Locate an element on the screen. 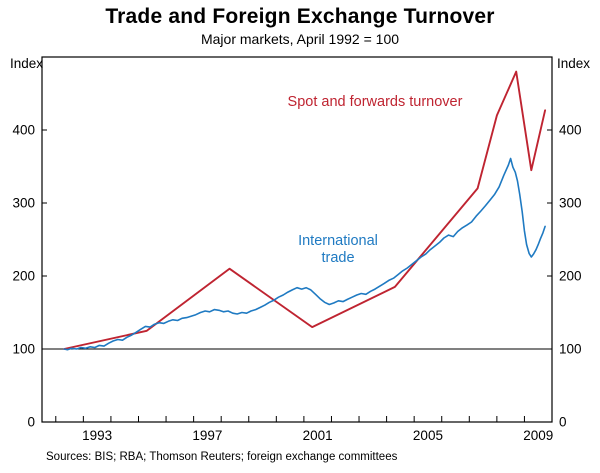  y-axis-label-left: 100 is located at coordinates (23, 349).